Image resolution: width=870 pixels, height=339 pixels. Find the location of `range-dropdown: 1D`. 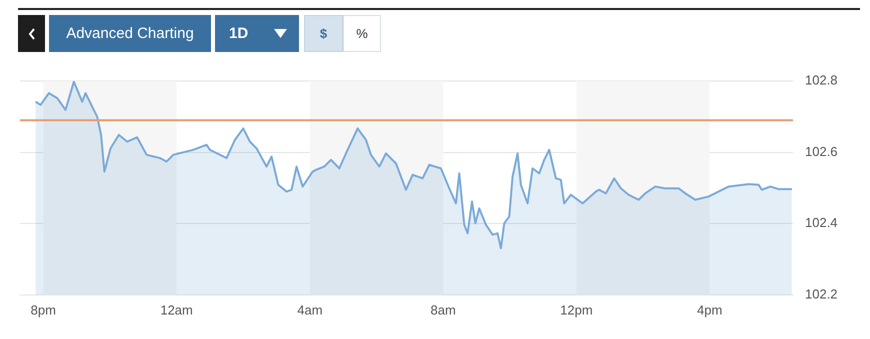

range-dropdown: 1D is located at coordinates (257, 33).